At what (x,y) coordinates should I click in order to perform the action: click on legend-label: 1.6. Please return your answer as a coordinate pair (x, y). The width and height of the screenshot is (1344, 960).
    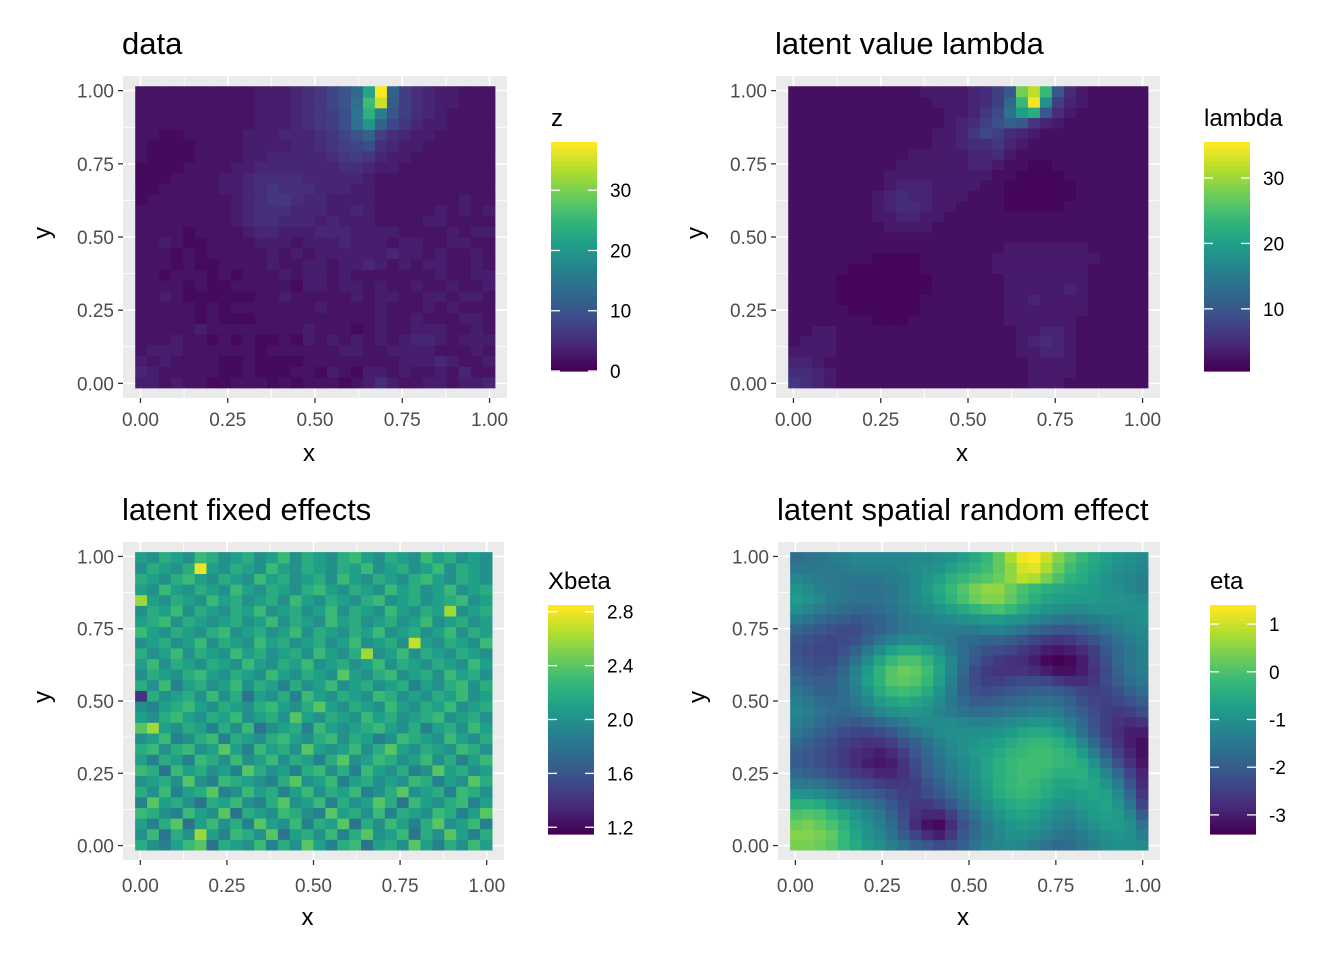
    Looking at the image, I should click on (620, 774).